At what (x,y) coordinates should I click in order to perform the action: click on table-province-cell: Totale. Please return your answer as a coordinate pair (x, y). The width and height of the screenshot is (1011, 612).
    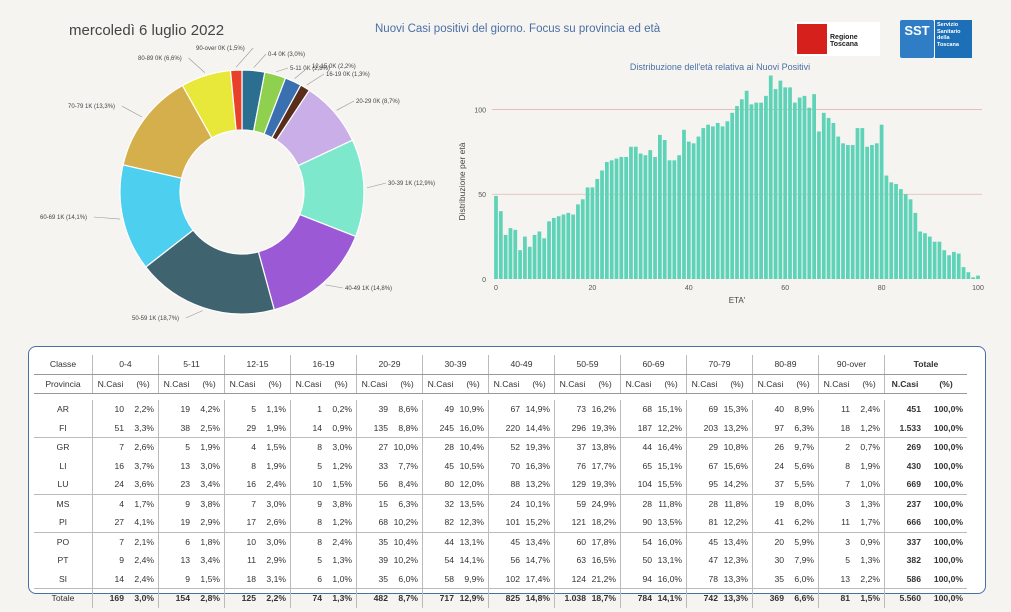
    Looking at the image, I should click on (63, 598).